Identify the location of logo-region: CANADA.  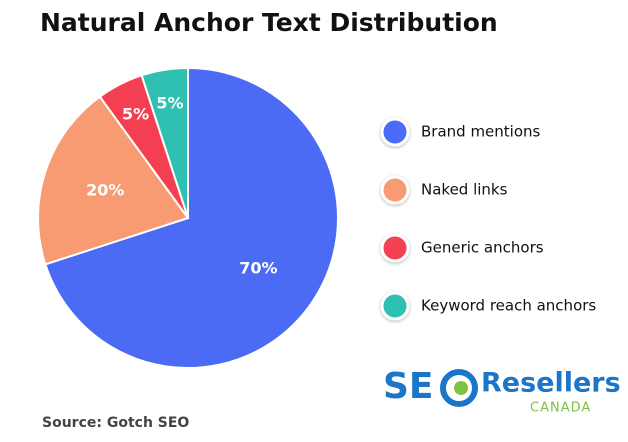
(560, 408).